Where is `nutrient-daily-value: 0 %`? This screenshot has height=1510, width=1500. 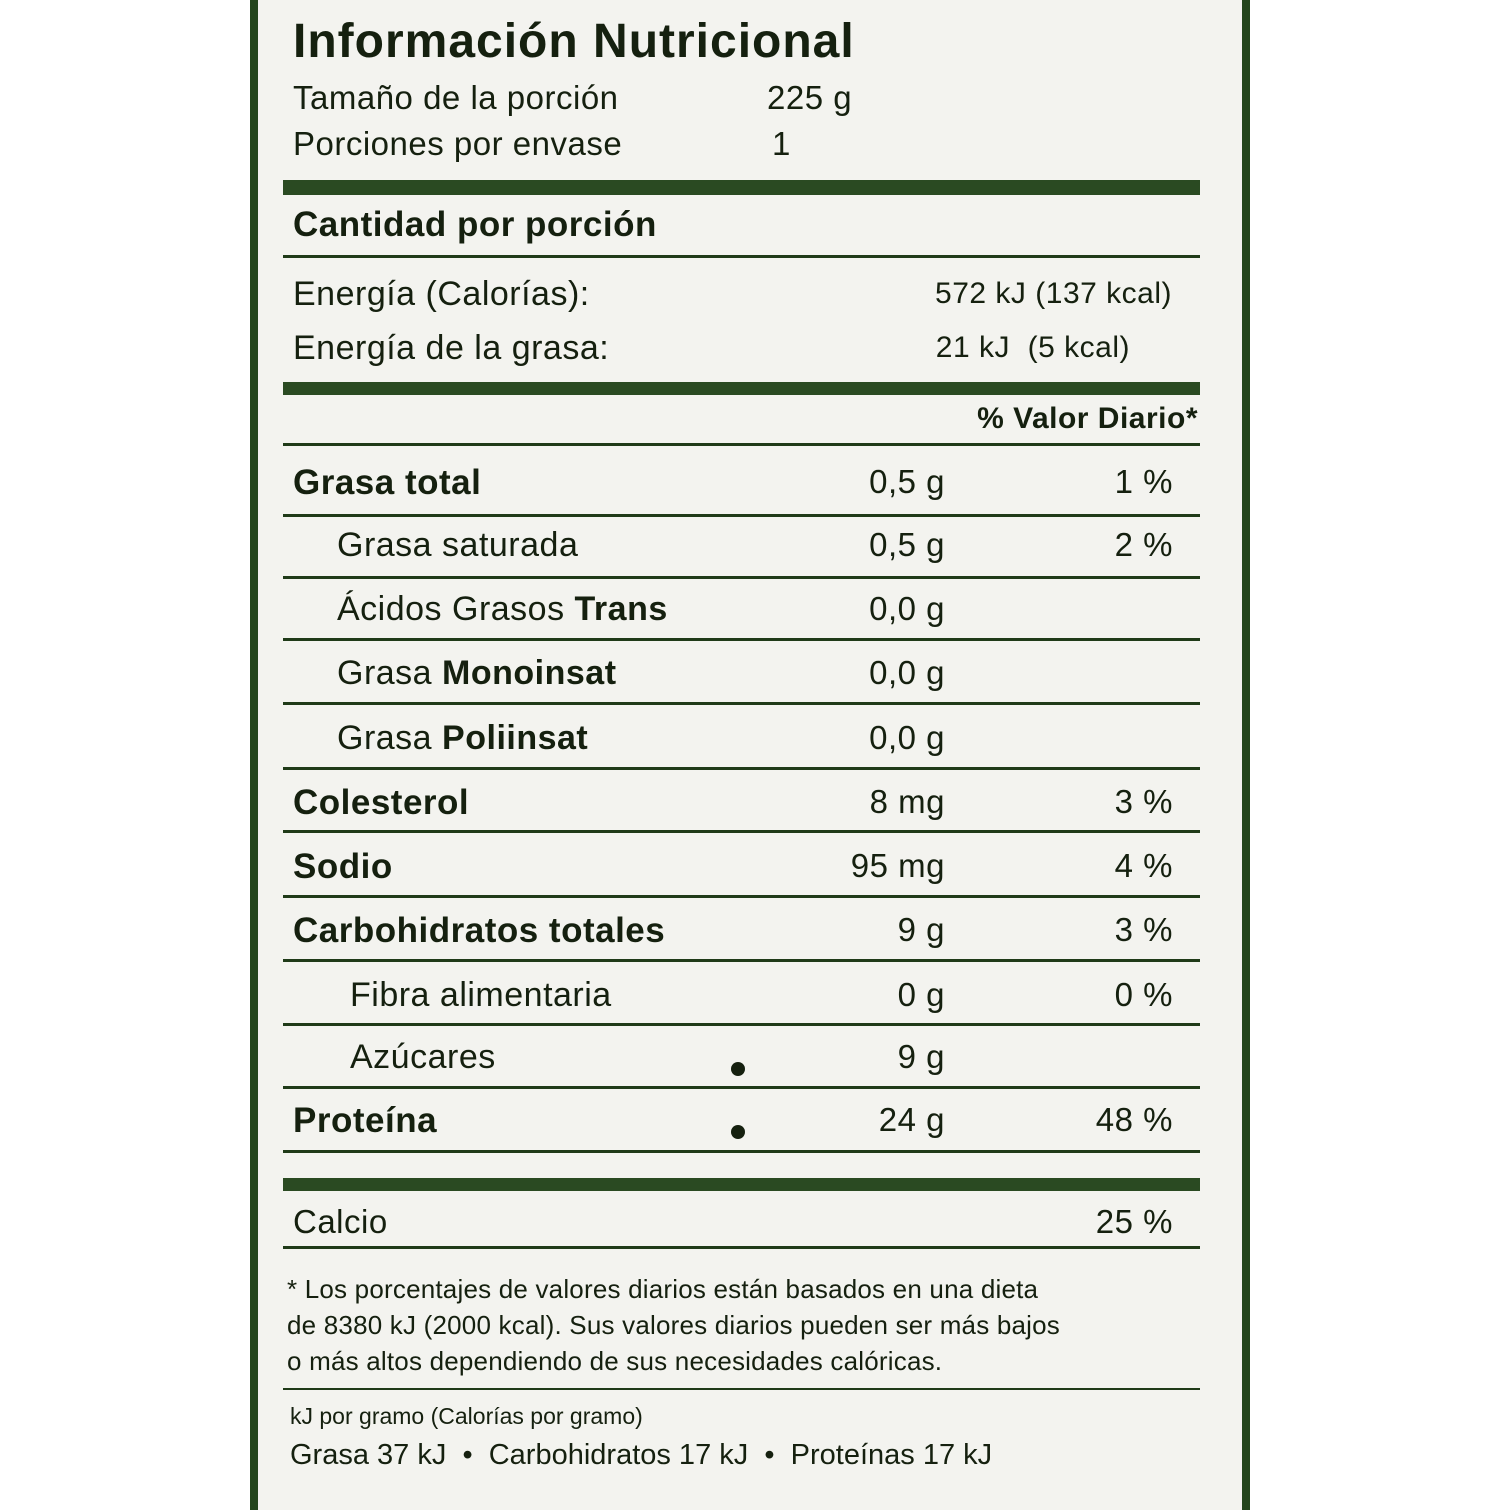 nutrient-daily-value: 0 % is located at coordinates (1143, 994).